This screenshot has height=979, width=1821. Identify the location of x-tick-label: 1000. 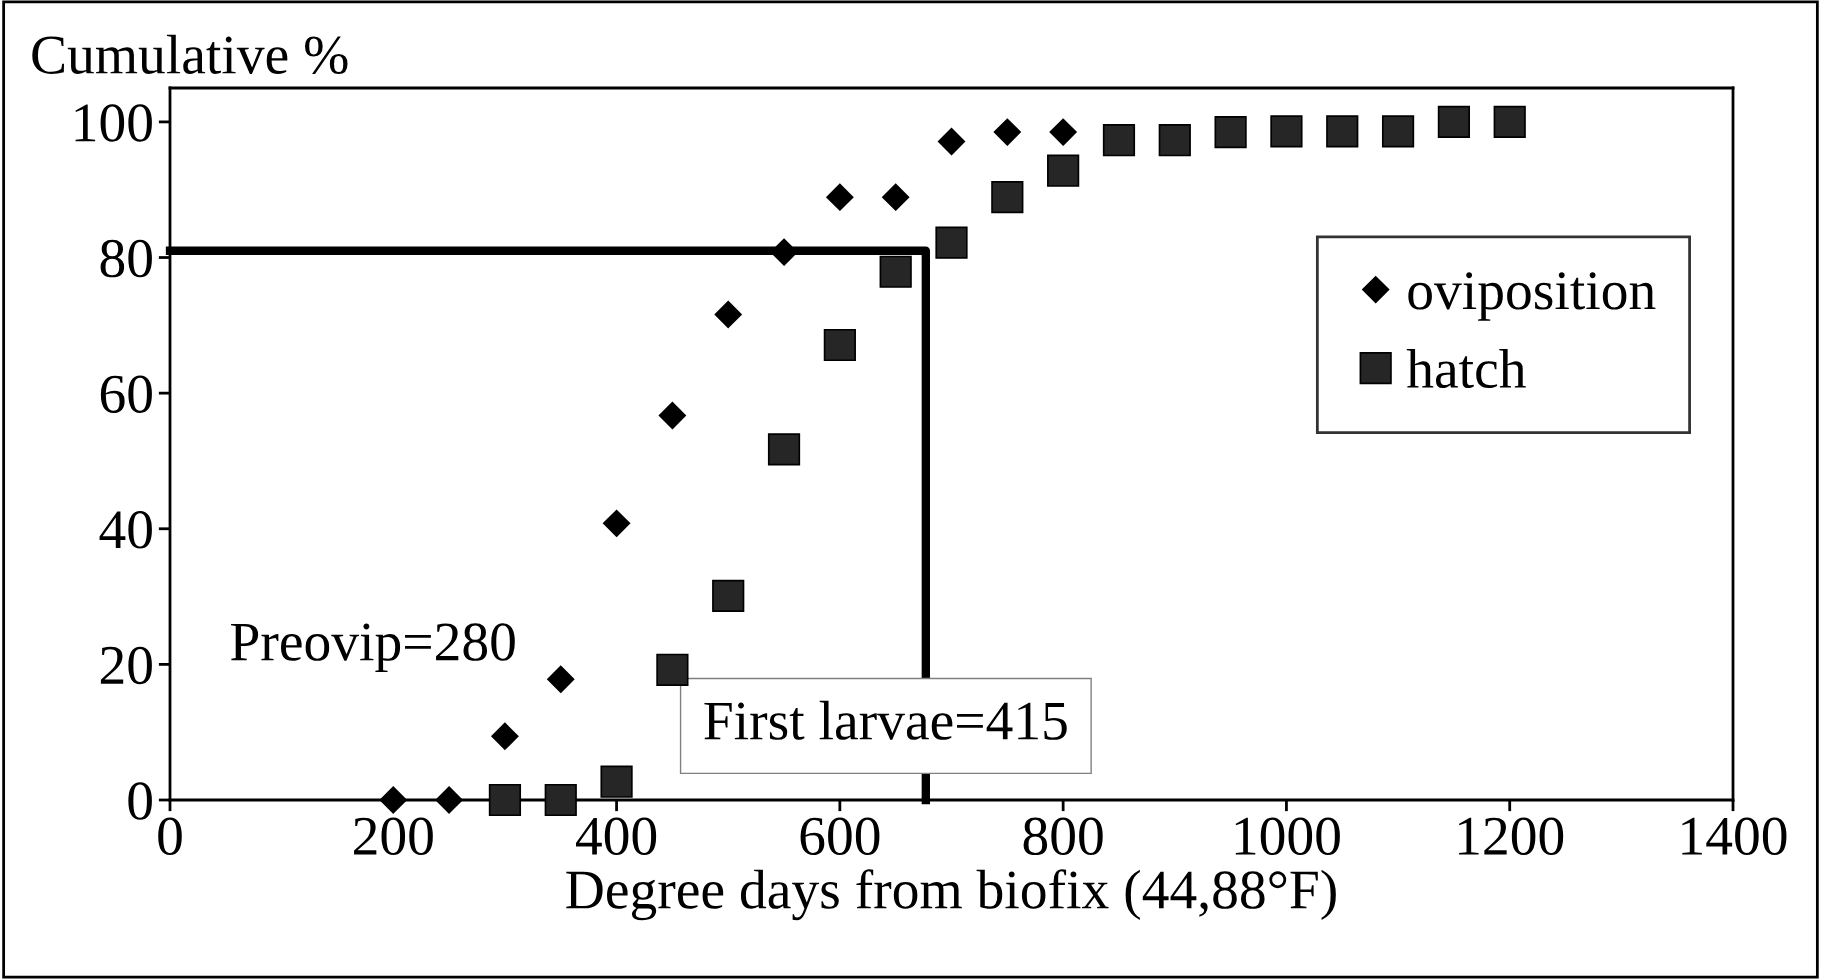
(1287, 836).